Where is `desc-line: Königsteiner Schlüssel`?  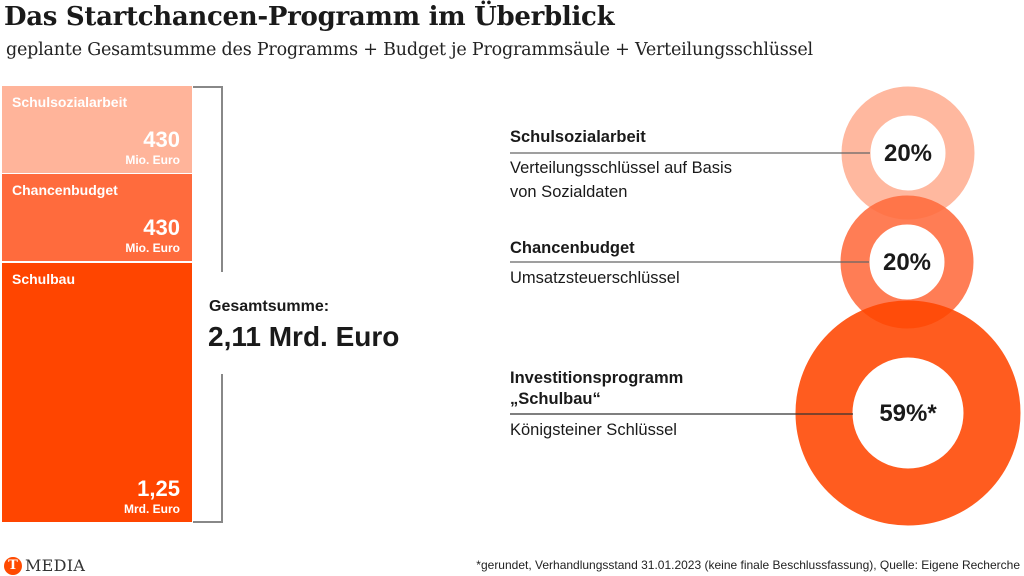 desc-line: Königsteiner Schlüssel is located at coordinates (593, 430).